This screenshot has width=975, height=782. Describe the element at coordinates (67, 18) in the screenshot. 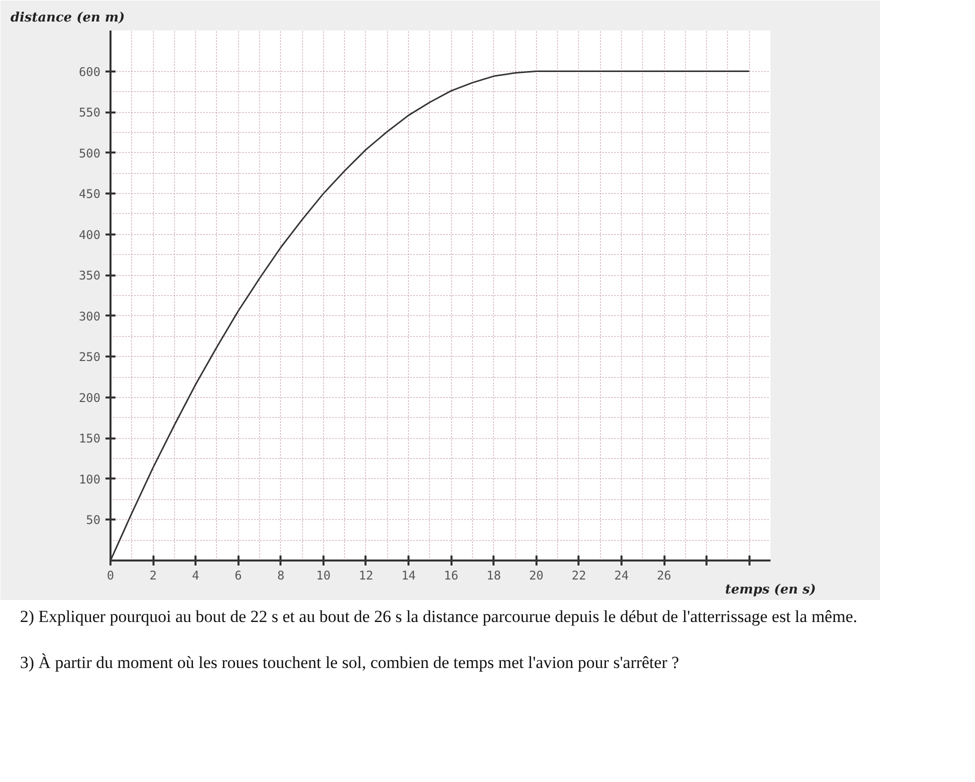

I see `y-axis-title: distance (en m)` at that location.